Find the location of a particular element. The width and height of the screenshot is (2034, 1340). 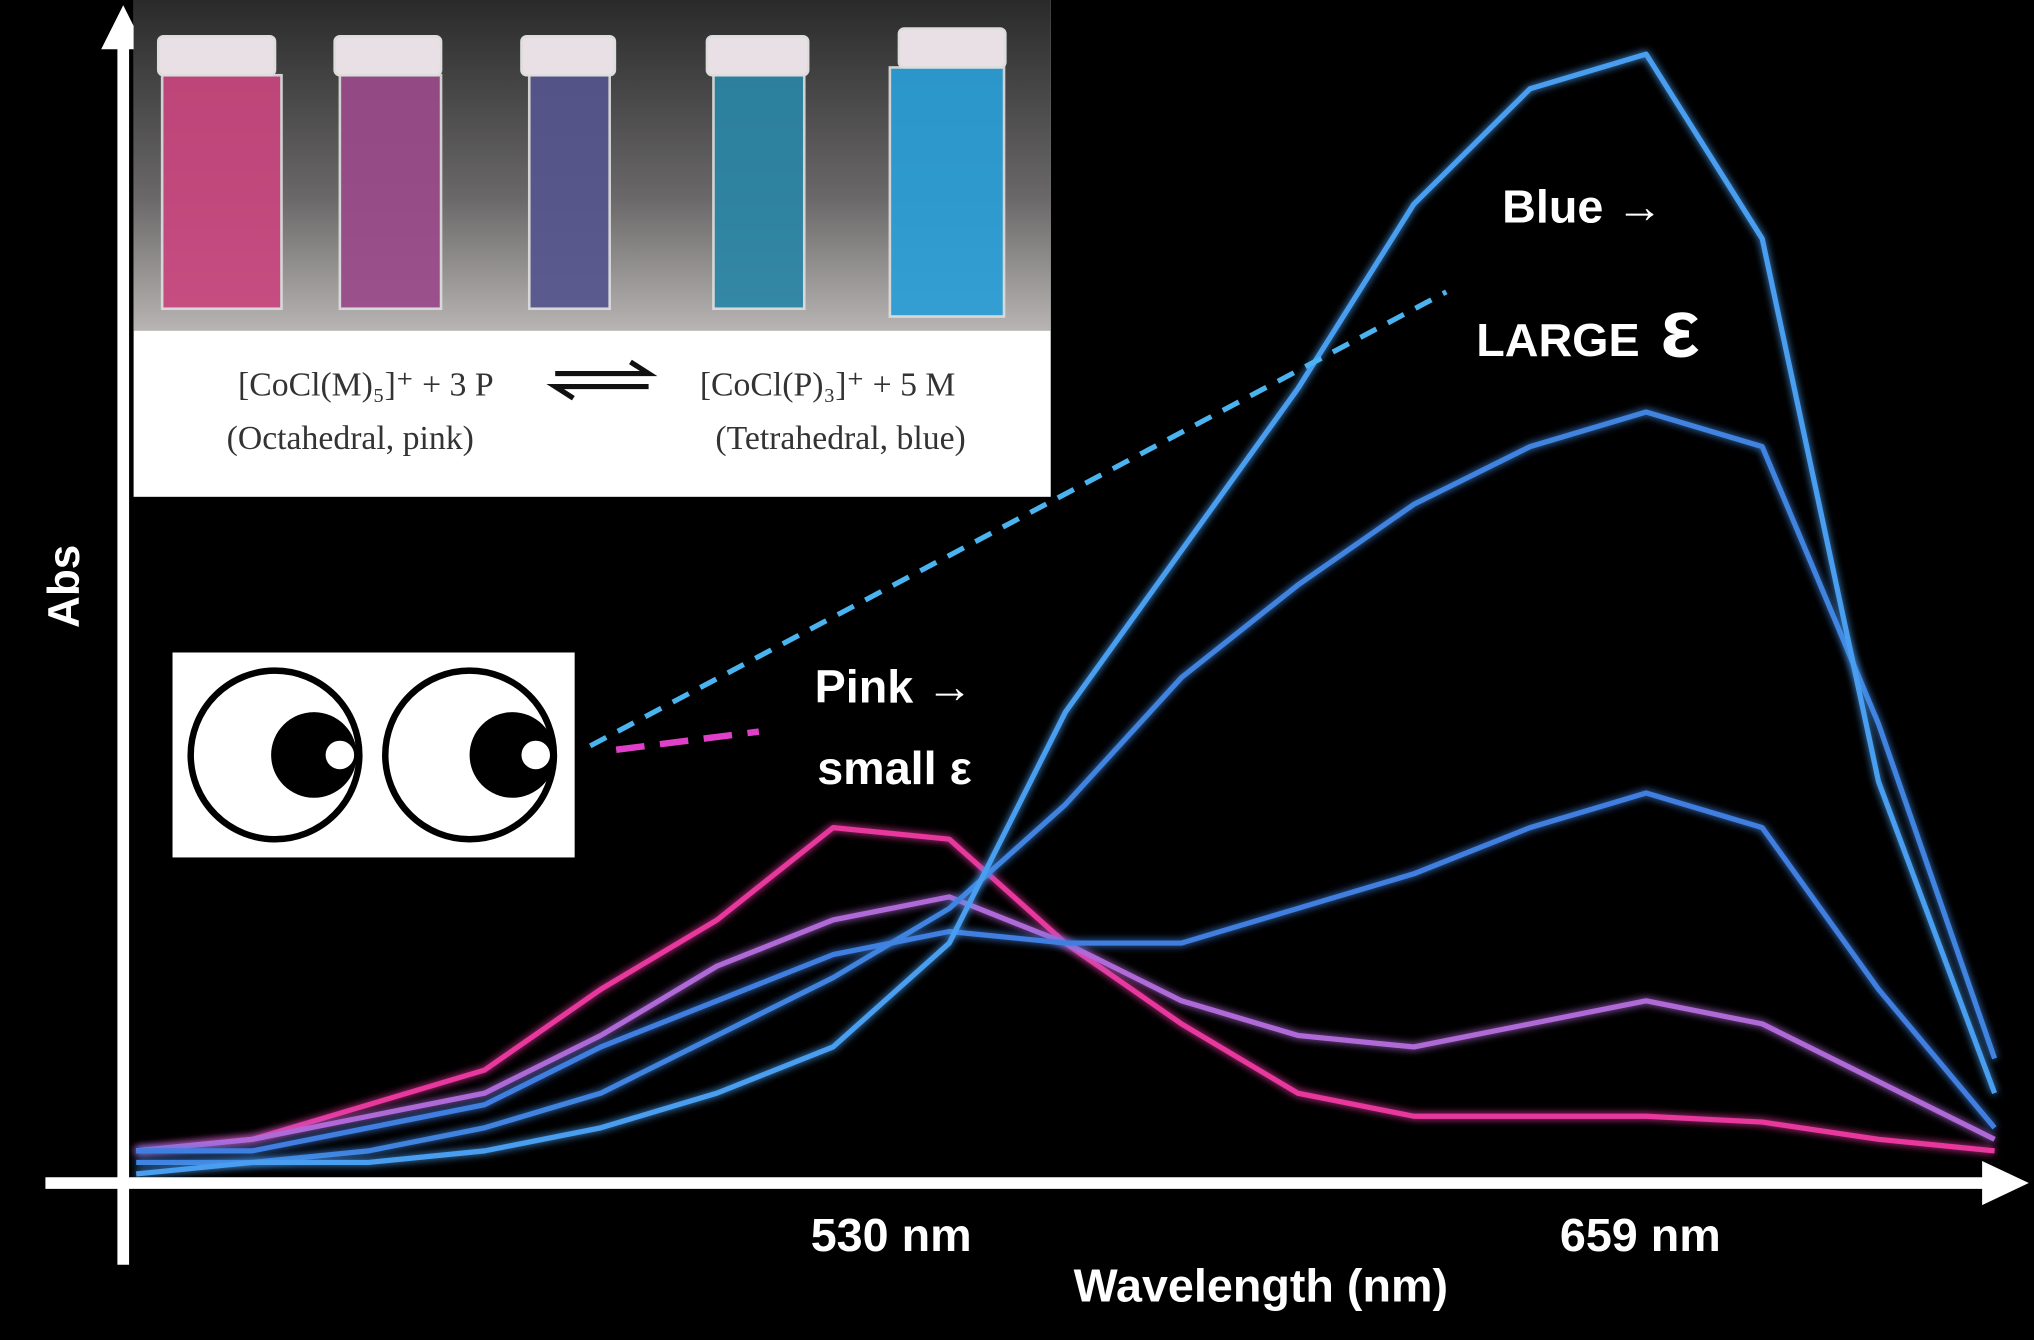

cuvettes is located at coordinates (581, 172).